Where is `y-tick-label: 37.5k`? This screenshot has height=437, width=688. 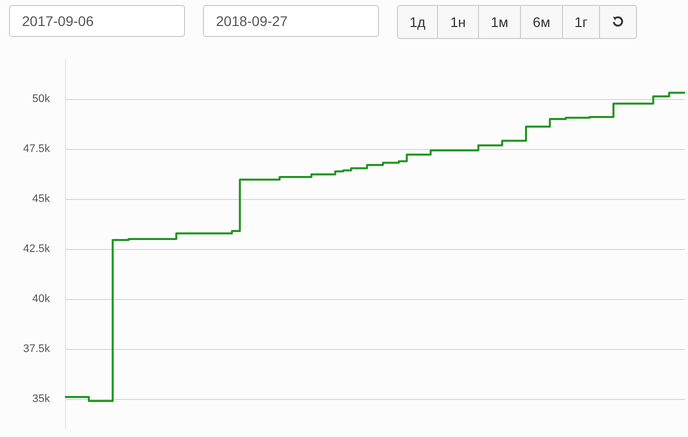 y-tick-label: 37.5k is located at coordinates (36, 349).